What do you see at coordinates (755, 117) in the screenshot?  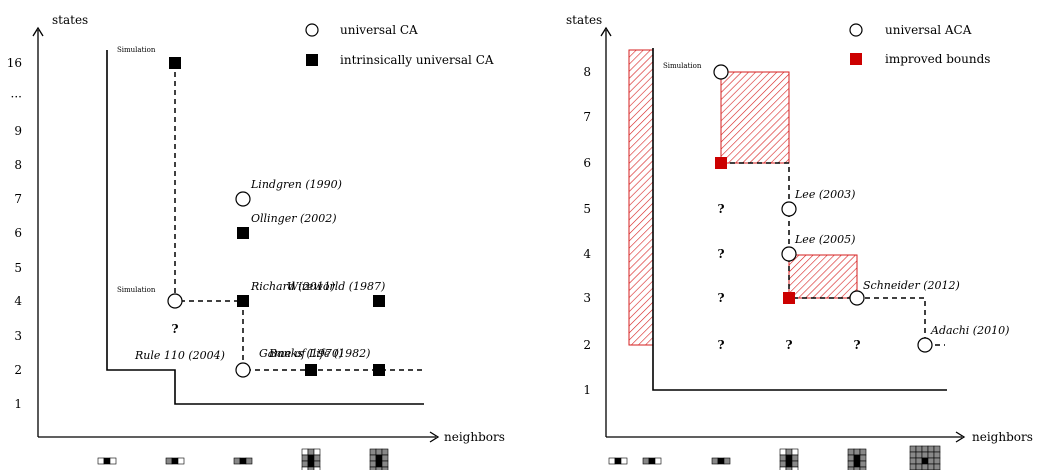 I see `hatched-region-top` at bounding box center [755, 117].